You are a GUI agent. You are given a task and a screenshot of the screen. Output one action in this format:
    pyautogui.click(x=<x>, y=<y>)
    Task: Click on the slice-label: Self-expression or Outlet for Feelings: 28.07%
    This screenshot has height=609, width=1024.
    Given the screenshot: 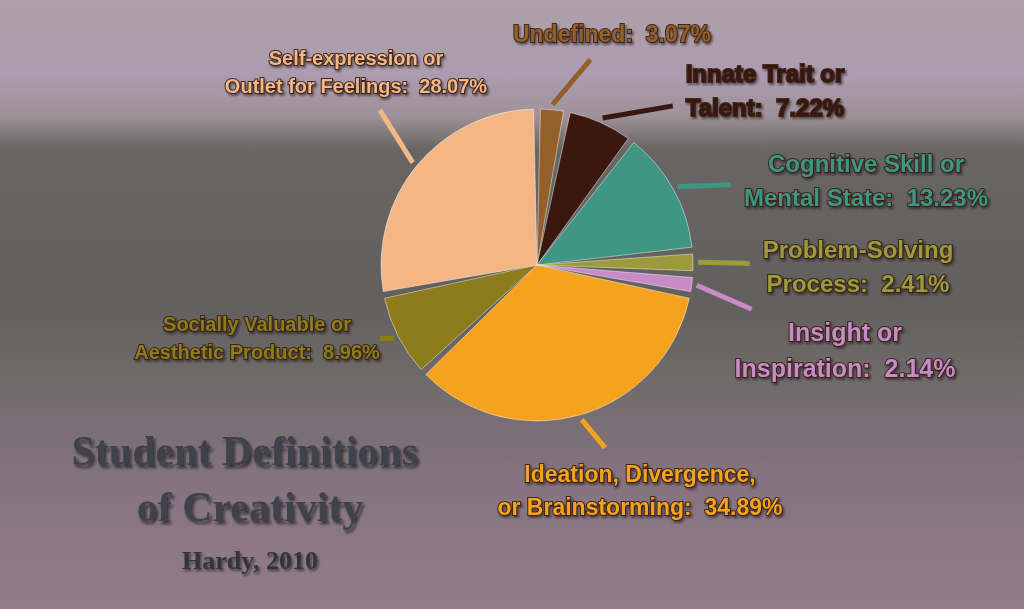 What is the action you would take?
    pyautogui.click(x=356, y=72)
    